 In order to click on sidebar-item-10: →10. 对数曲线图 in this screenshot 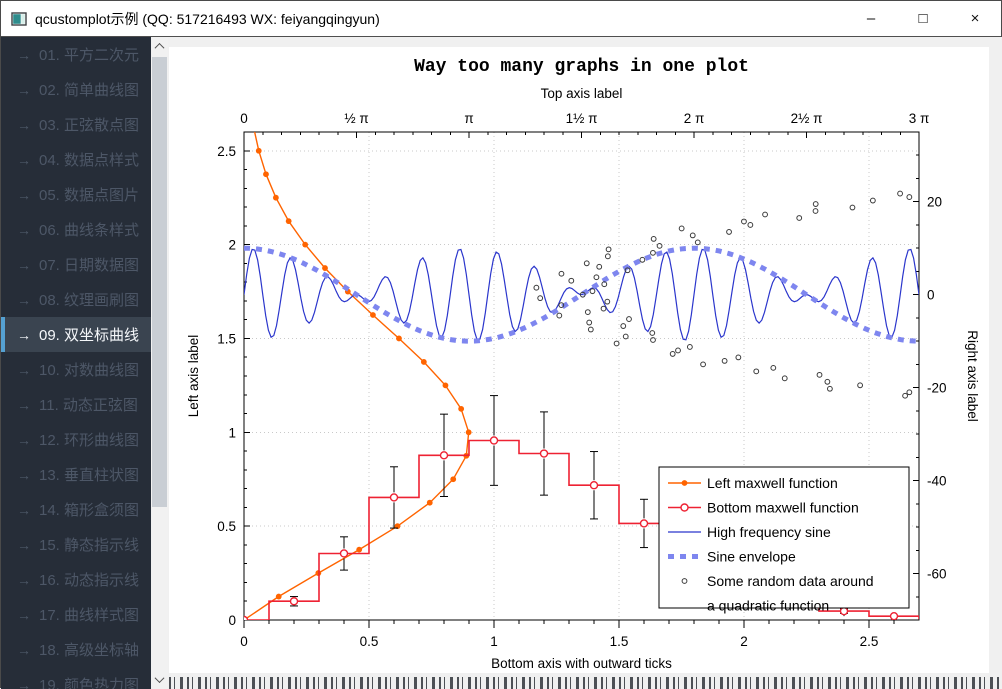, I will do `click(76, 369)`.